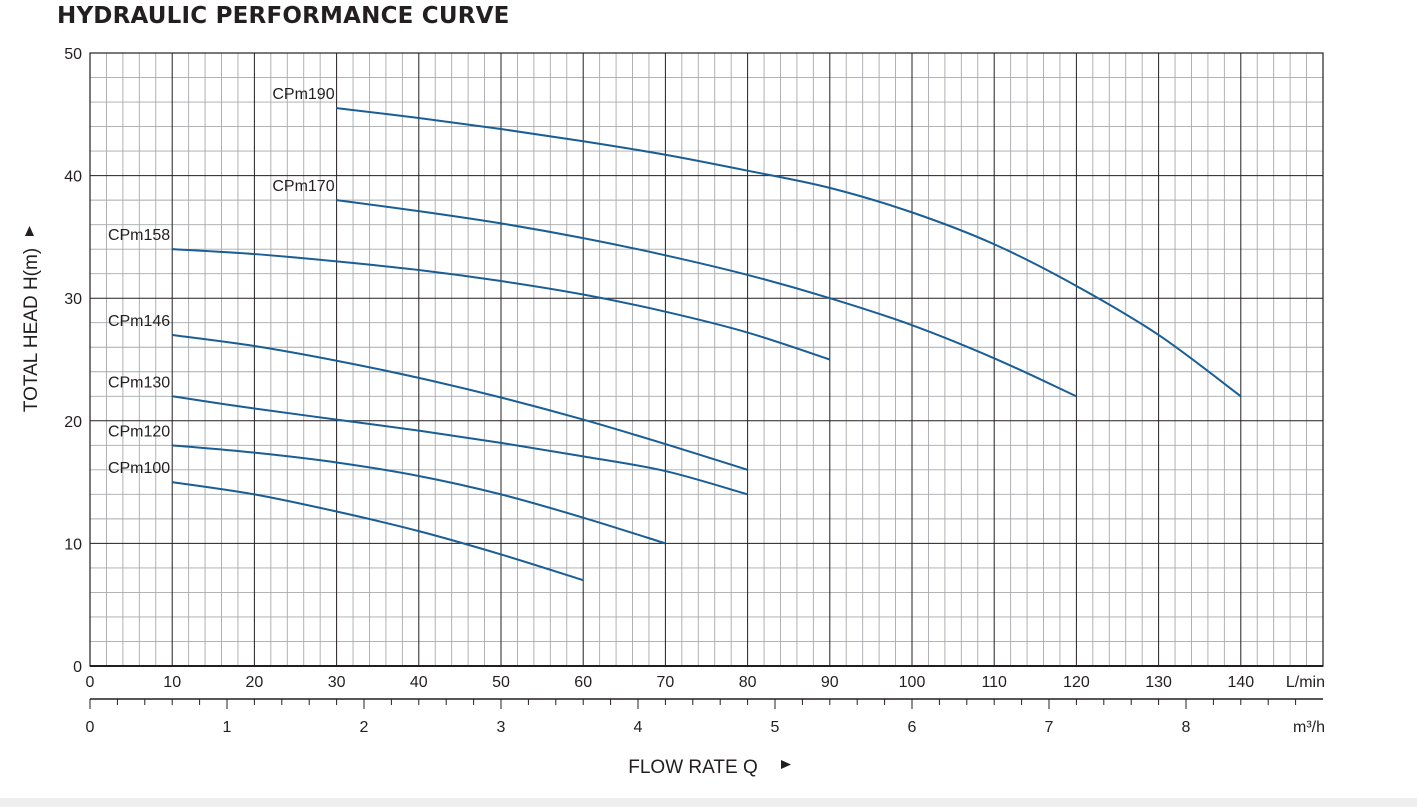  I want to click on x-tick-label: 140, so click(1240, 682).